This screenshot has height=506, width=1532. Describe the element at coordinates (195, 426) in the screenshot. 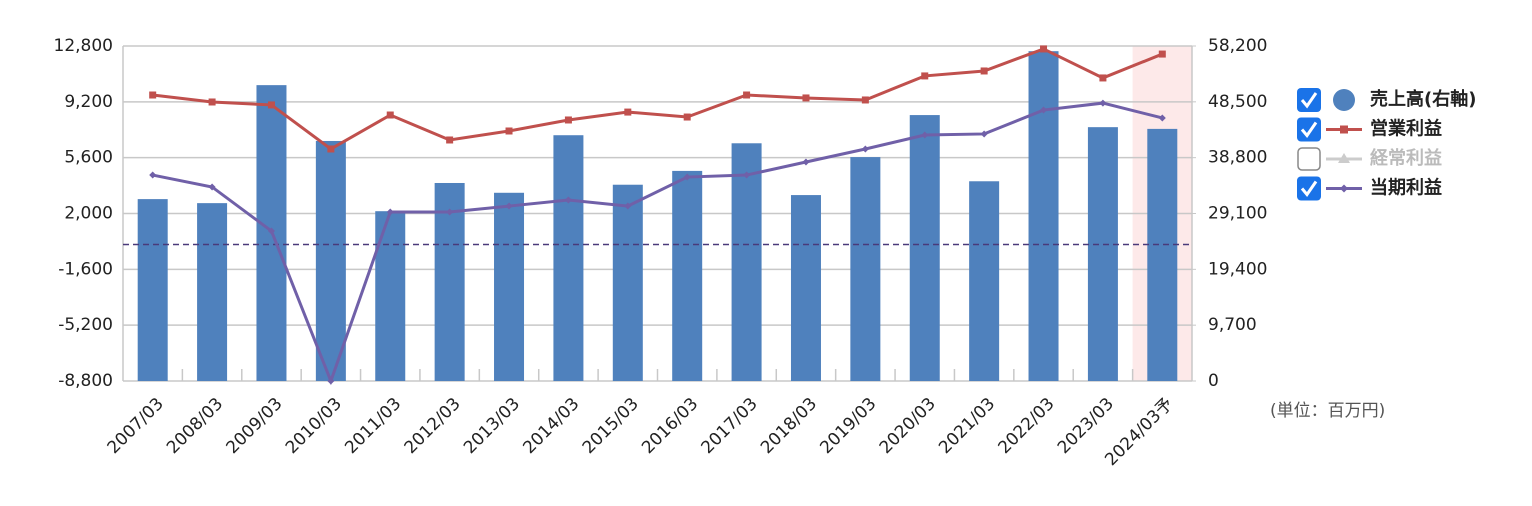

I see `x-tick-label: 2008/03` at that location.